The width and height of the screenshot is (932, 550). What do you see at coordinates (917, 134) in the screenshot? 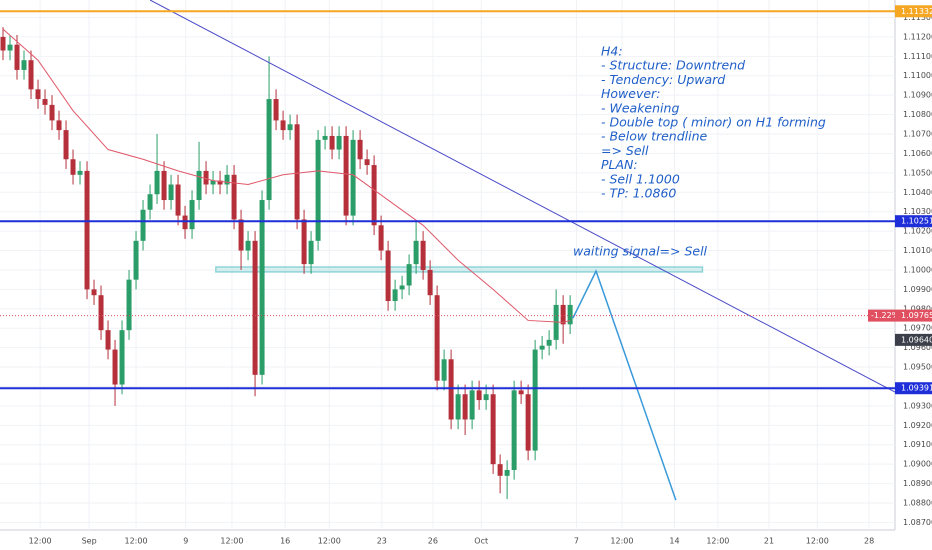
I see `y-tick-label: 1.10700` at bounding box center [917, 134].